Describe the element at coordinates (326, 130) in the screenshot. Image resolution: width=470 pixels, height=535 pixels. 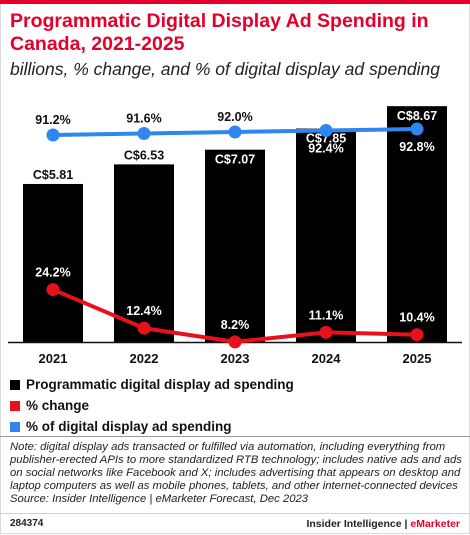
I see `share-point-2024` at that location.